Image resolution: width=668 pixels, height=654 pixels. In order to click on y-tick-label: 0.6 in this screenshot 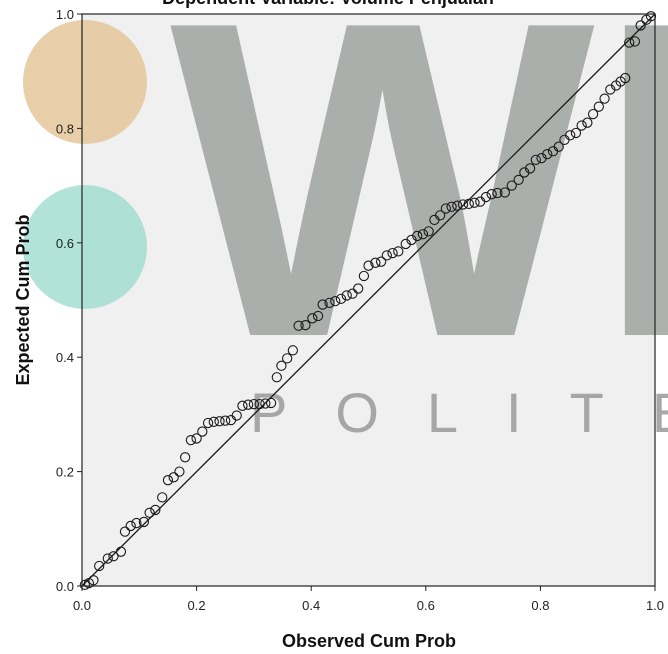, I will do `click(65, 243)`.